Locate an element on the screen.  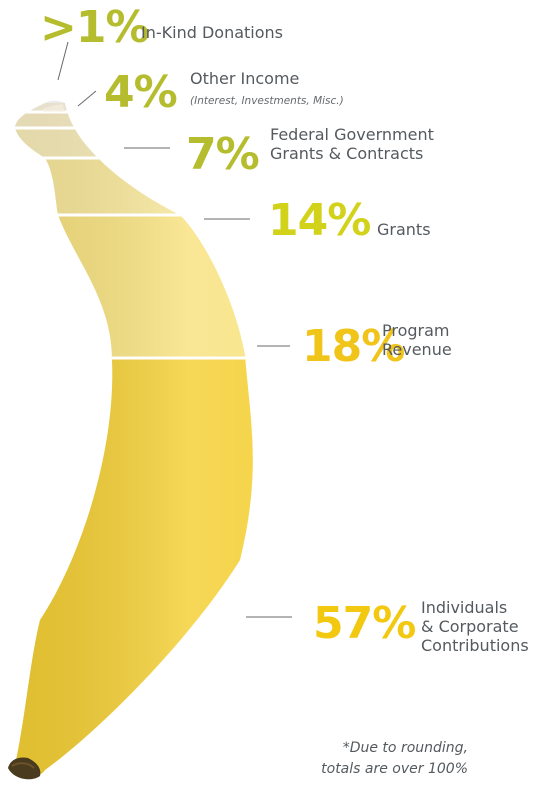
value-label: 57% is located at coordinates (364, 623).